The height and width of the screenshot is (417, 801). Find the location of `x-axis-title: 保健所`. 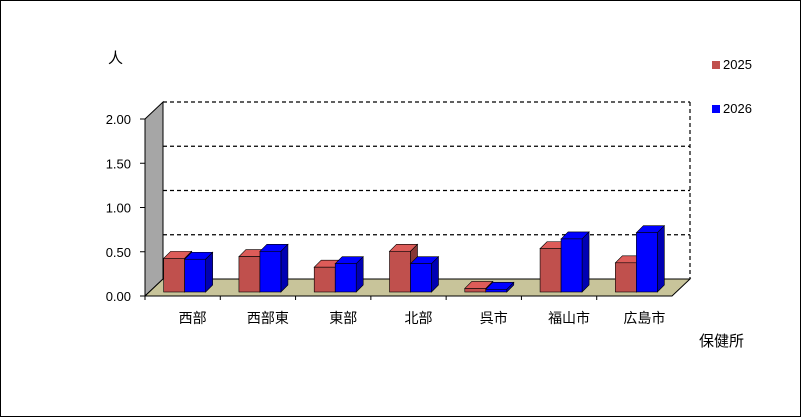

x-axis-title: 保健所 is located at coordinates (722, 341).